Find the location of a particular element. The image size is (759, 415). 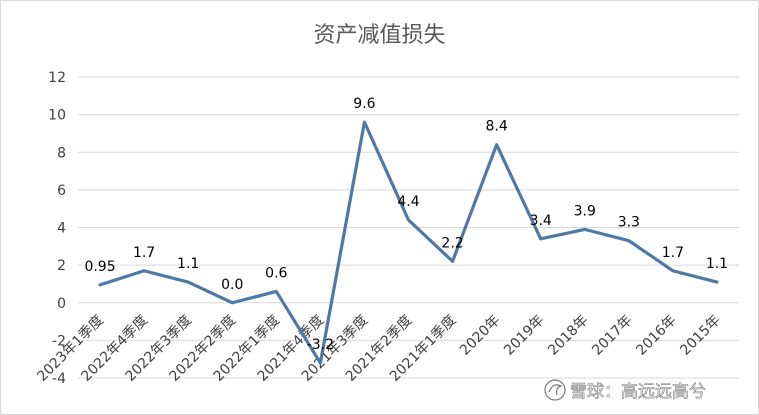

y-axis-ticks: 12 10 8 6 4 2 0 -2 -4 is located at coordinates (57, 228).